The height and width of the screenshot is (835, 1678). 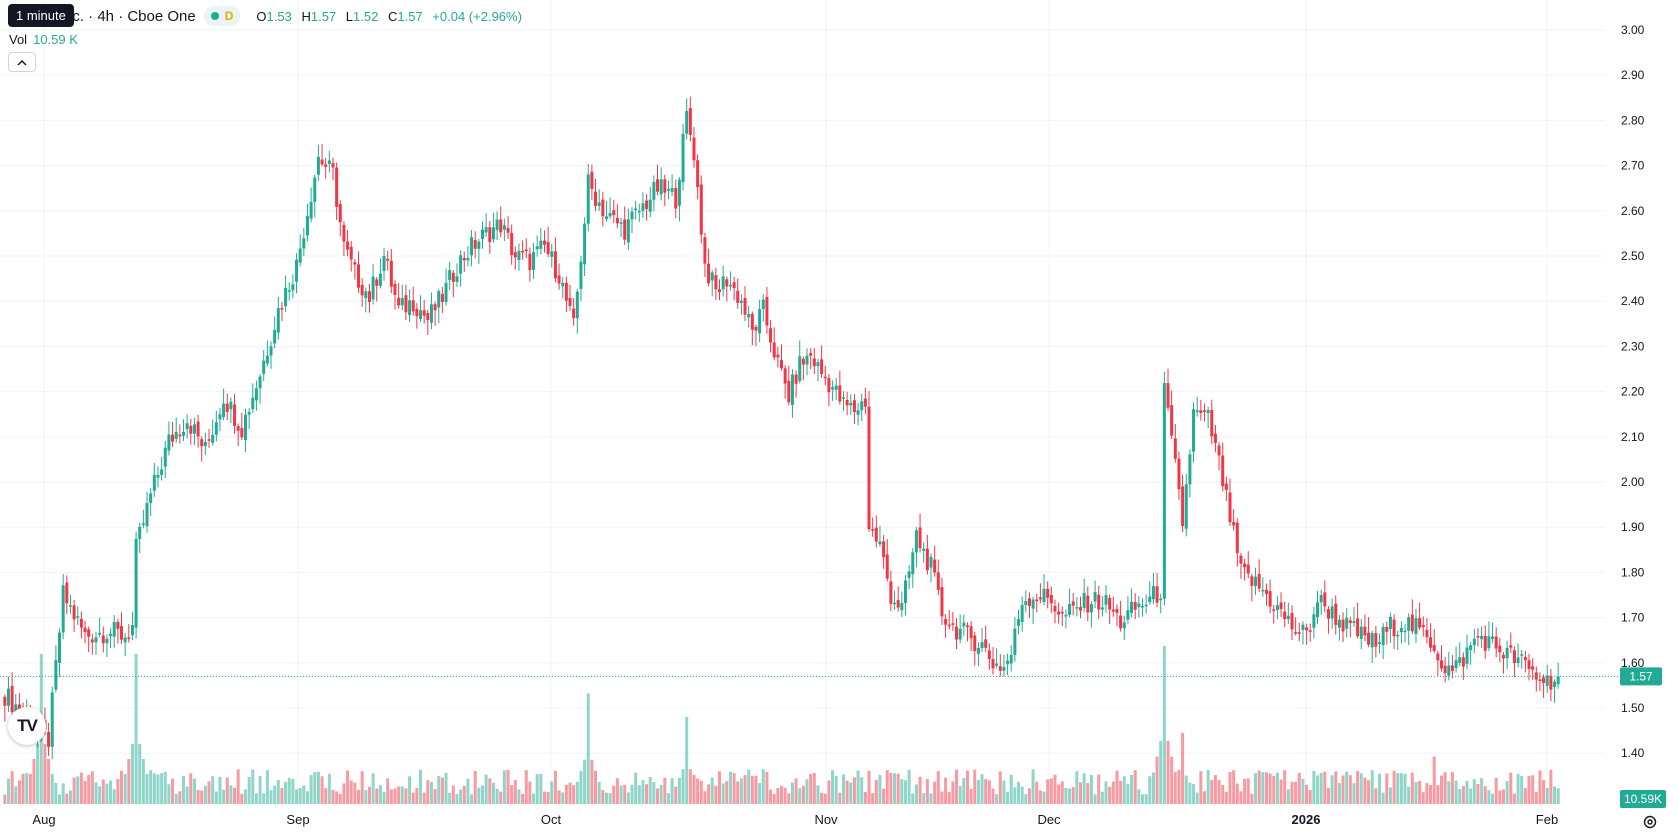 What do you see at coordinates (1641, 676) in the screenshot?
I see `last-price-label: 1.57` at bounding box center [1641, 676].